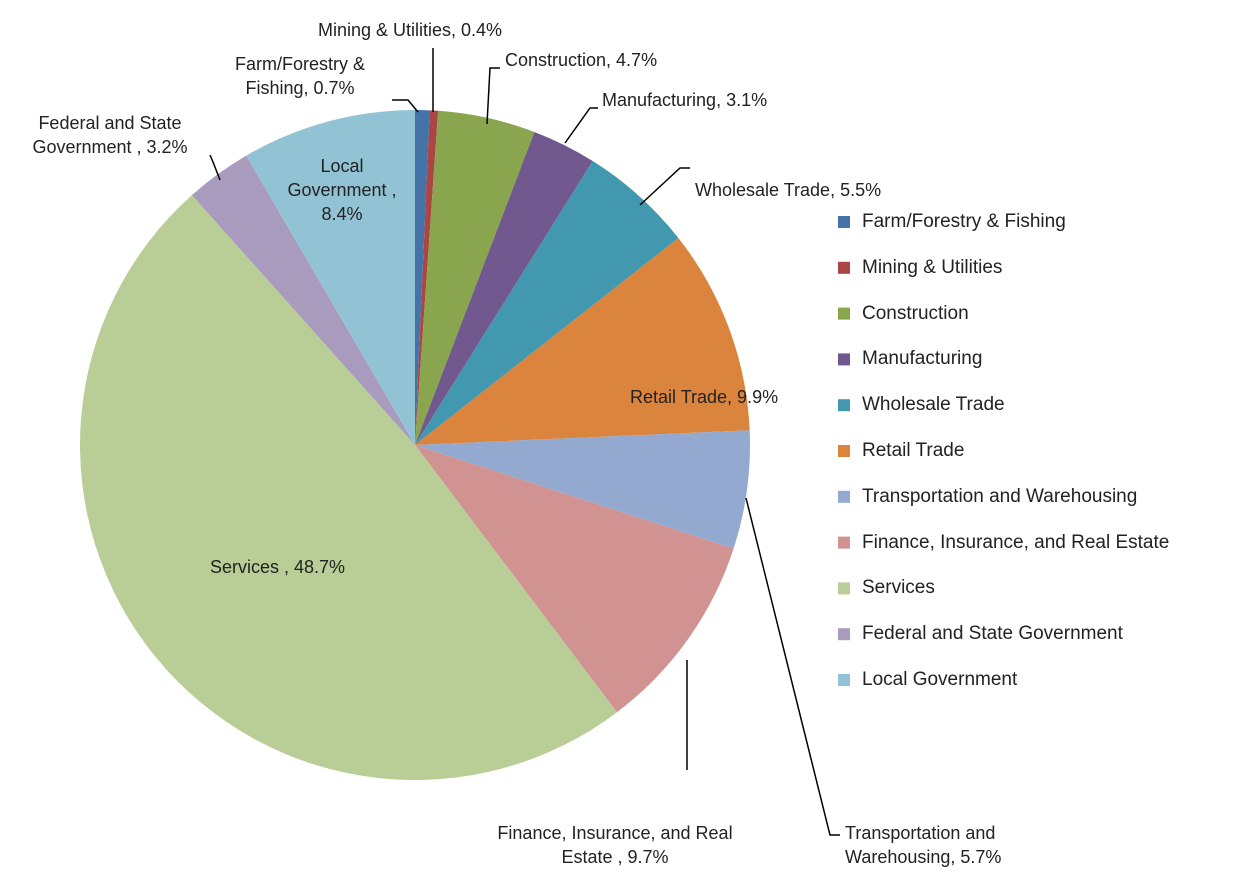 This screenshot has width=1236, height=878. Describe the element at coordinates (898, 588) in the screenshot. I see `legend-label: Services` at that location.